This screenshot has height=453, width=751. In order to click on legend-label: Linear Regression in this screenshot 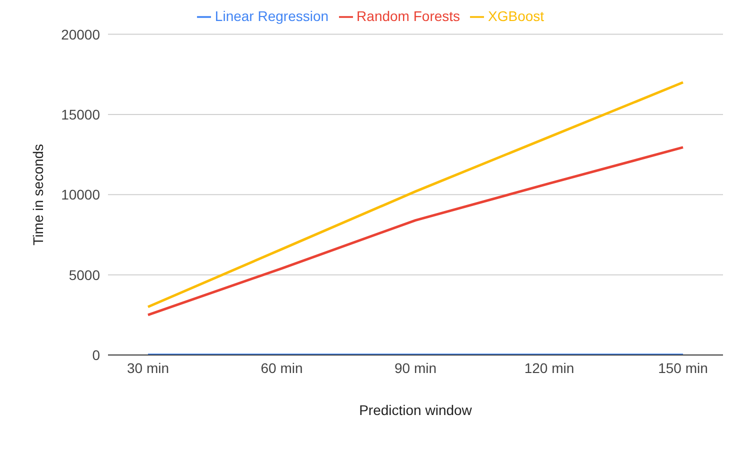, I will do `click(271, 16)`.